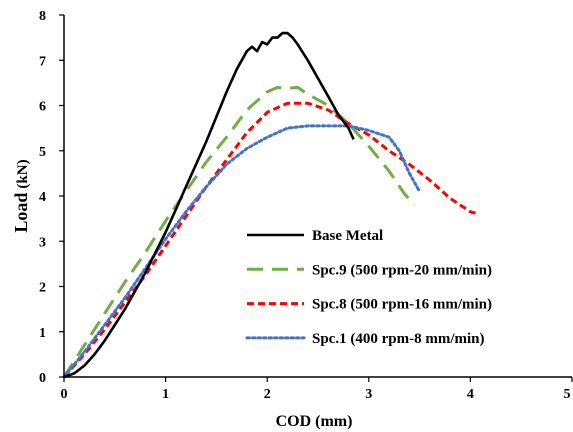 Image resolution: width=573 pixels, height=432 pixels. I want to click on legend-label-3: Spc.1 (400 rpm-8 mm/min), so click(398, 339).